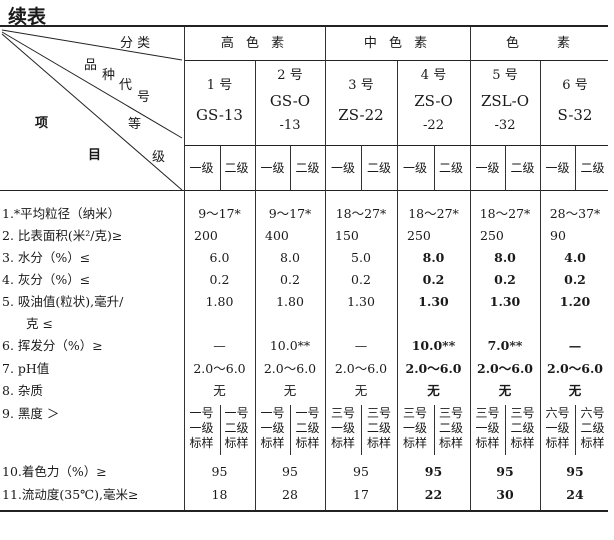  I want to click on table-cell: 六号 二级 标样, so click(592, 428).